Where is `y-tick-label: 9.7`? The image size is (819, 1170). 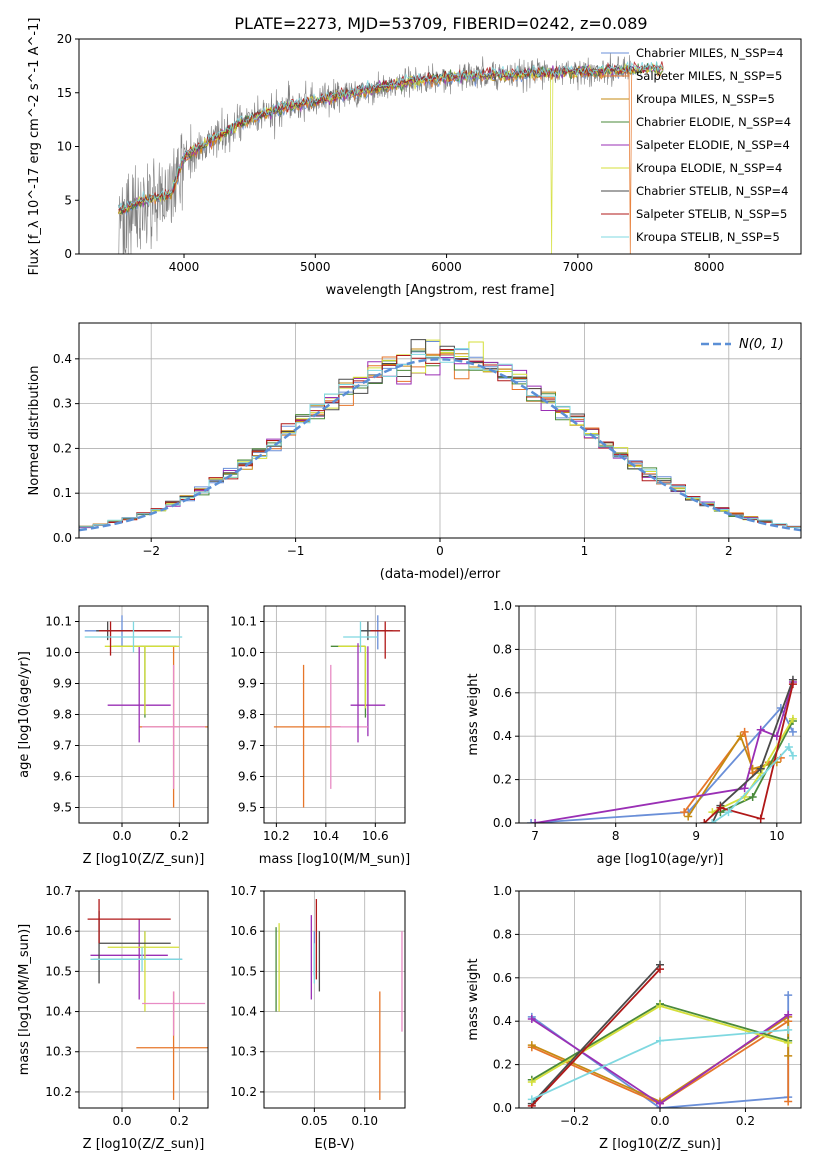 y-tick-label: 9.7 is located at coordinates (247, 746).